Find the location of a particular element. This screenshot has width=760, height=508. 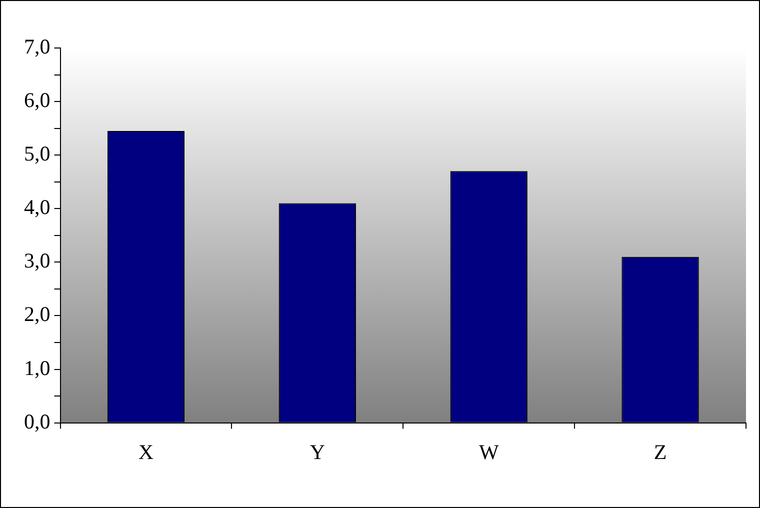

y-tick-label: 1,0 is located at coordinates (37, 368).